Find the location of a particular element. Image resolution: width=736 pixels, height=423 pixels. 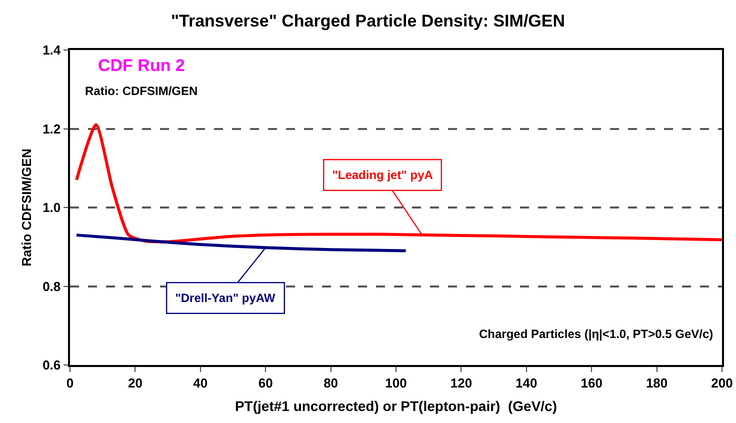

annotation: CDF Run 2 is located at coordinates (141, 65).